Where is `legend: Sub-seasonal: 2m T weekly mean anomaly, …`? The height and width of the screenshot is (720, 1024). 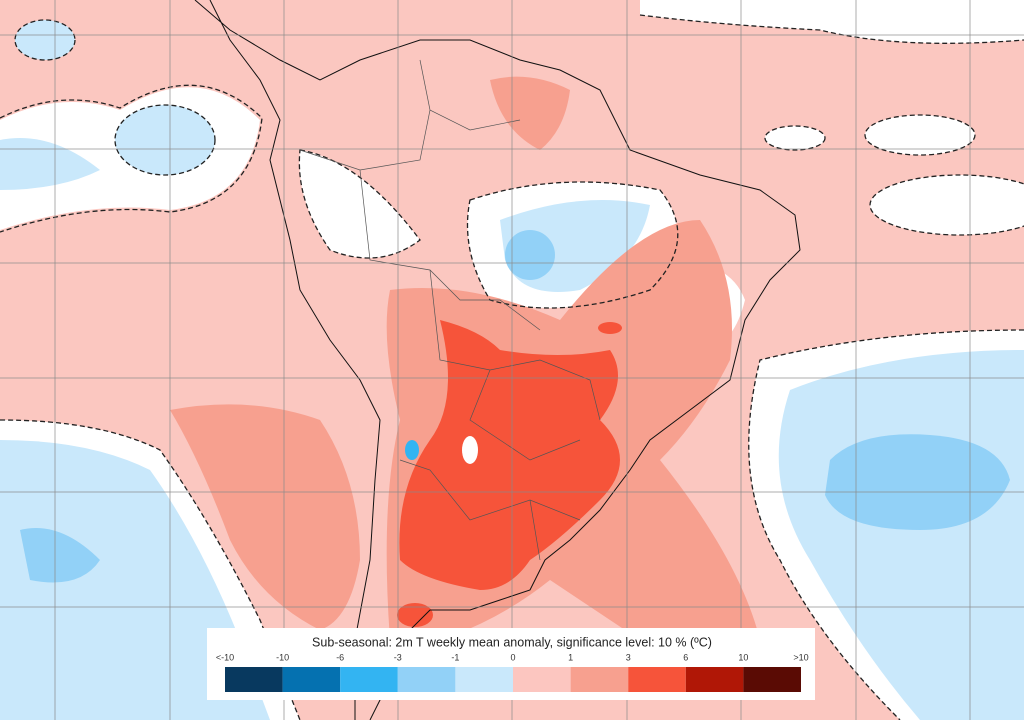 legend: Sub-seasonal: 2m T weekly mean anomaly, … is located at coordinates (511, 664).